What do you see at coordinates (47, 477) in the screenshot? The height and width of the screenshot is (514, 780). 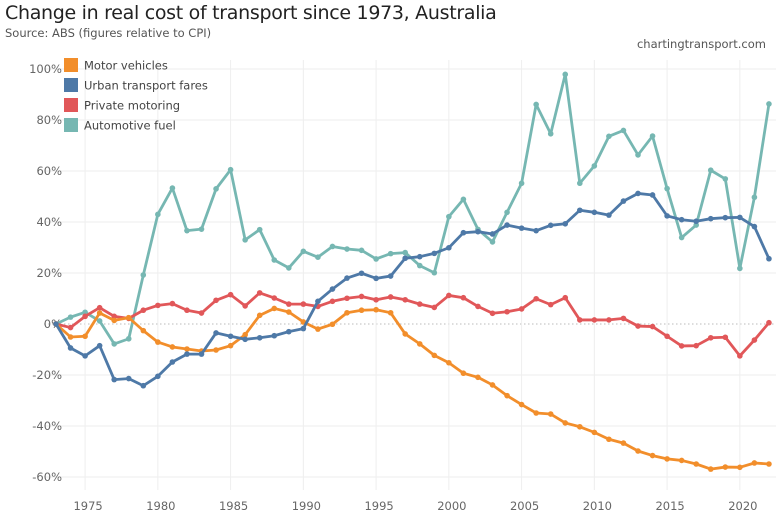 I see `y-tick-label: -60%` at bounding box center [47, 477].